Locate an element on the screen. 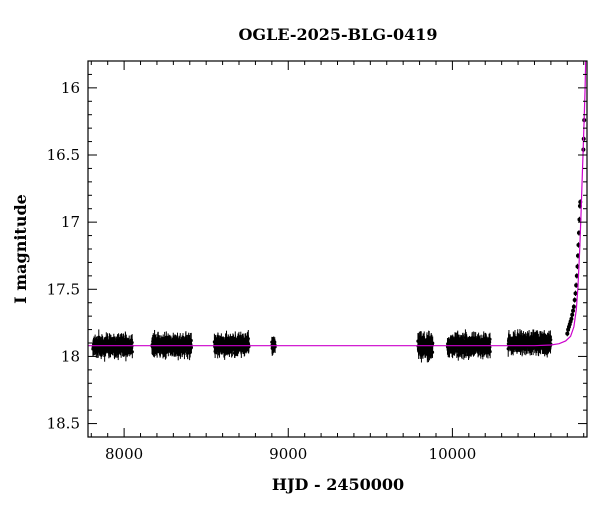  x-tick-label: 9000 is located at coordinates (288, 454).